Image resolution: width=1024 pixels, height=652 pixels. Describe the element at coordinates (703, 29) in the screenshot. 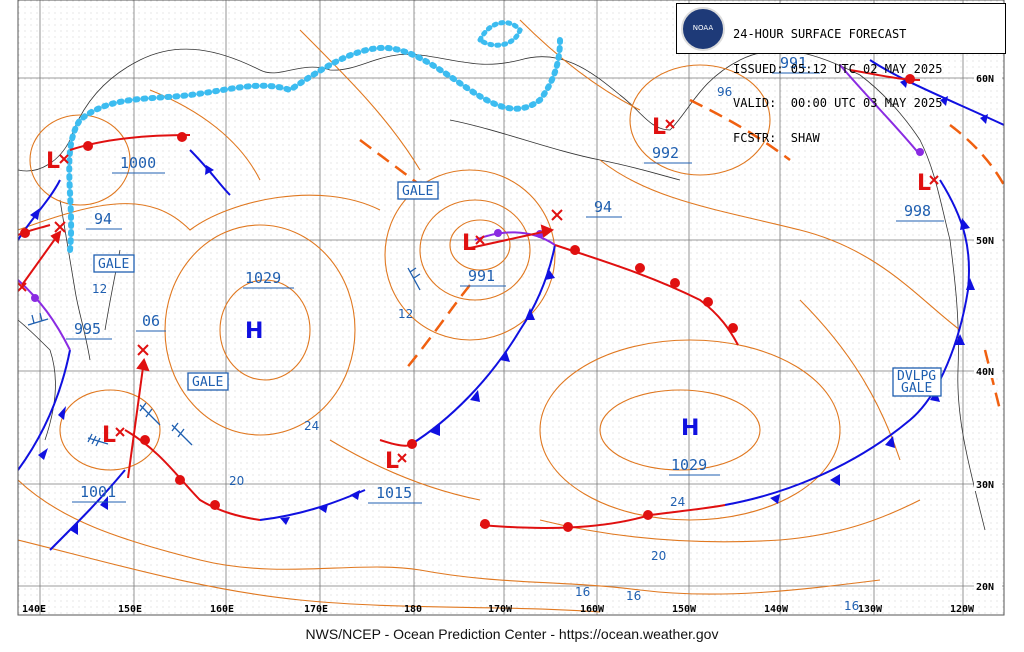

I see `noaa-logo-icon: NOAA` at that location.